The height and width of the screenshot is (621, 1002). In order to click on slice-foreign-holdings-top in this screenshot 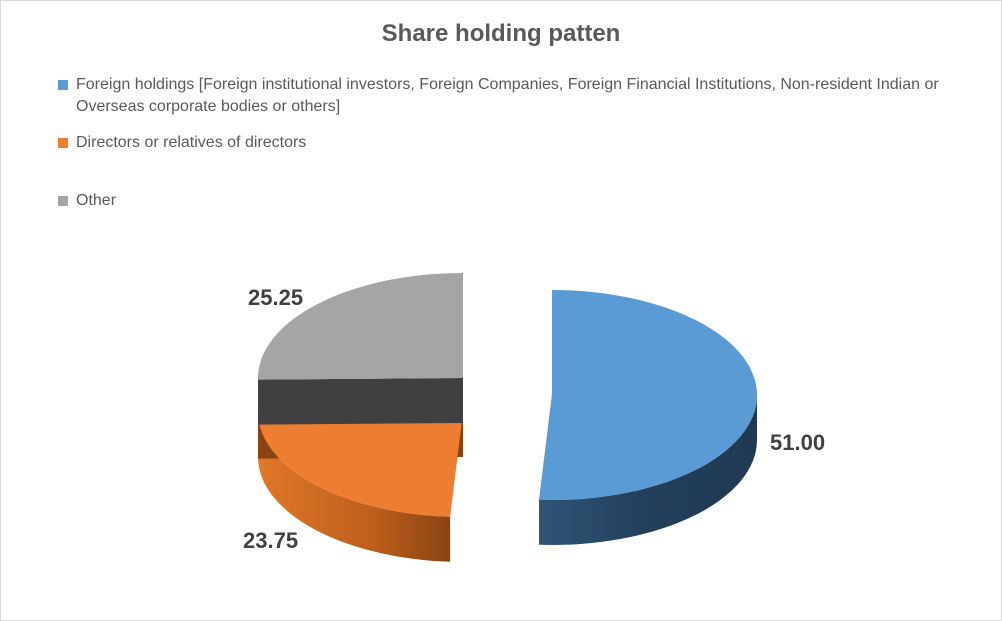, I will do `click(648, 395)`.